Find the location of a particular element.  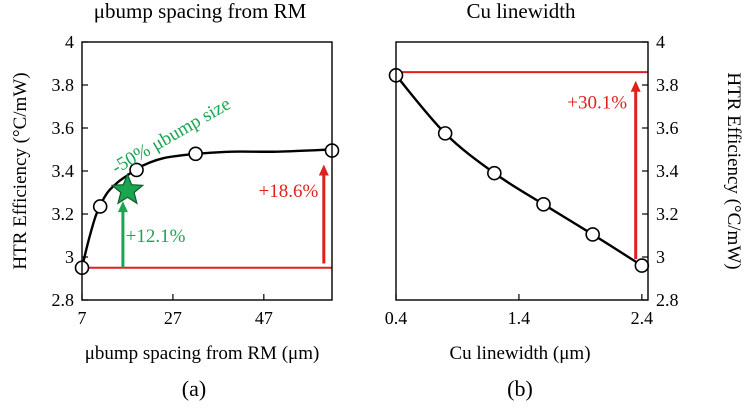

panel-b-y-tick-label: 3.8 is located at coordinates (667, 85).